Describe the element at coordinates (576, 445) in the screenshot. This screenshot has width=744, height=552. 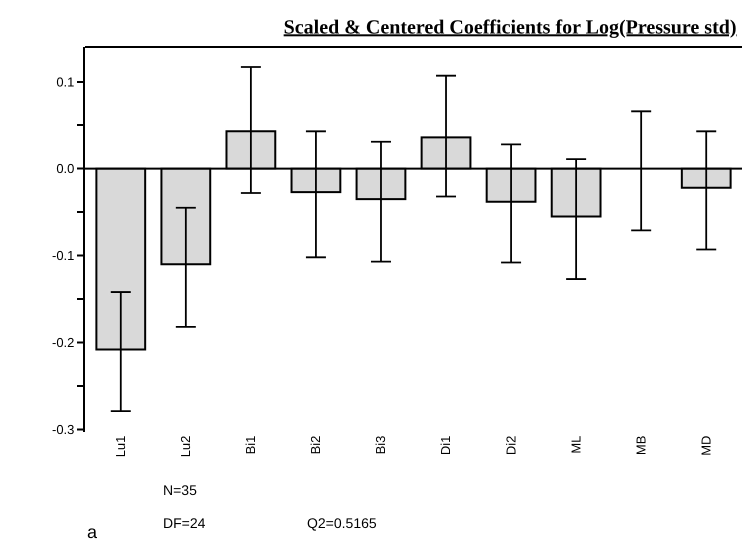
I see `x-tick-label: ML` at that location.